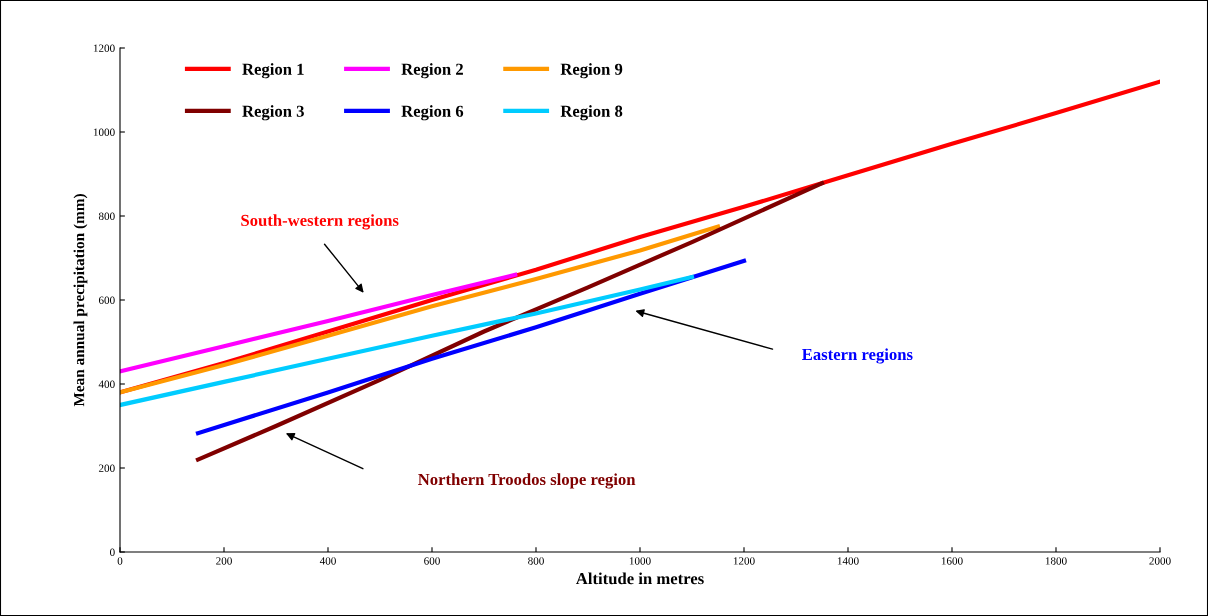 The height and width of the screenshot is (616, 1208). Describe the element at coordinates (952, 561) in the screenshot. I see `x-tick-label: 1600` at that location.